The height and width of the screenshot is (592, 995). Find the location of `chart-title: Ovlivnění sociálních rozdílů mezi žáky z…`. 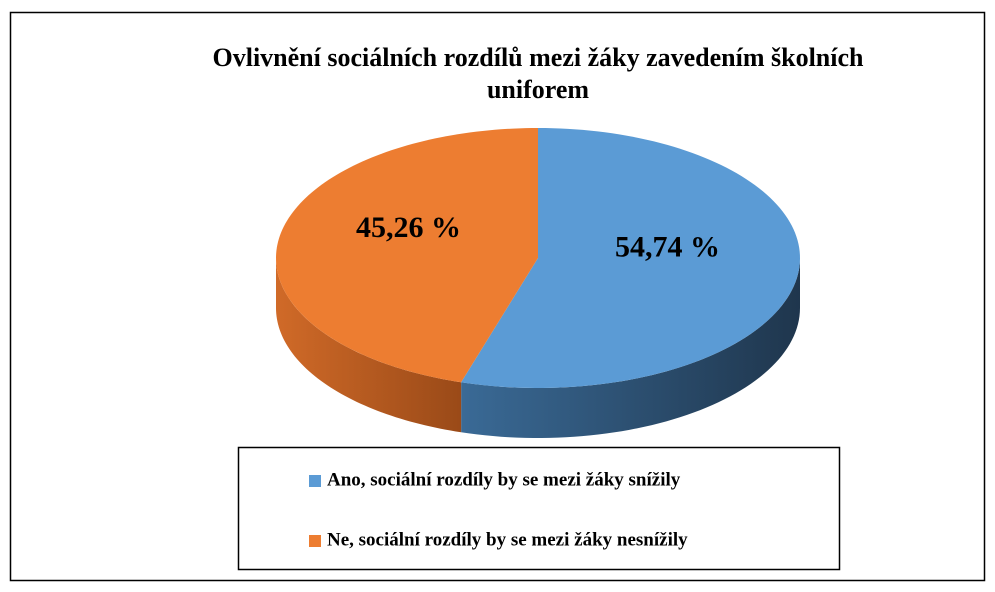

chart-title: Ovlivnění sociálních rozdílů mezi žáky z… is located at coordinates (539, 73).